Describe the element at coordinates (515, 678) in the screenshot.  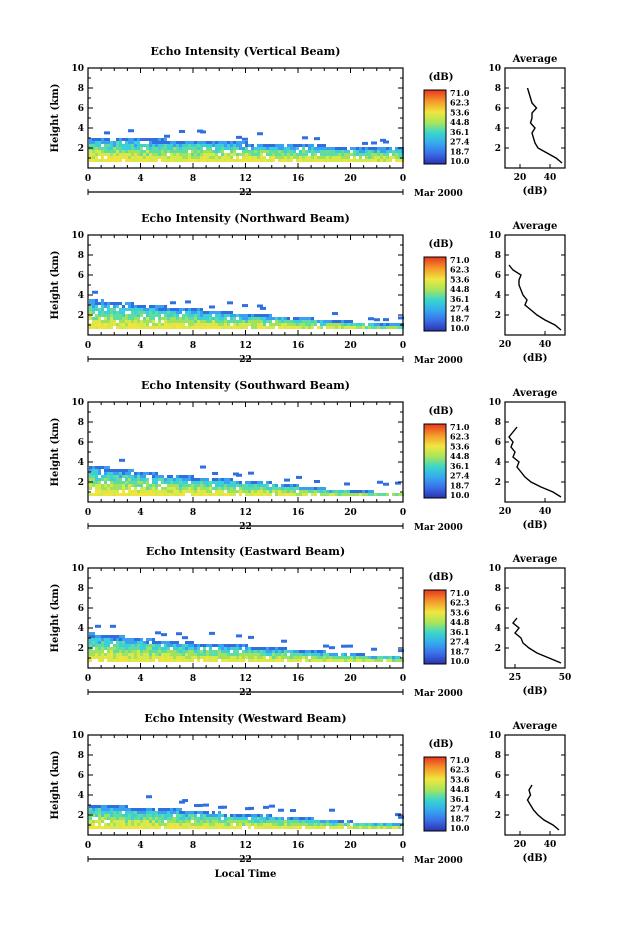
I see `profile-x-tick-label: 25` at that location.